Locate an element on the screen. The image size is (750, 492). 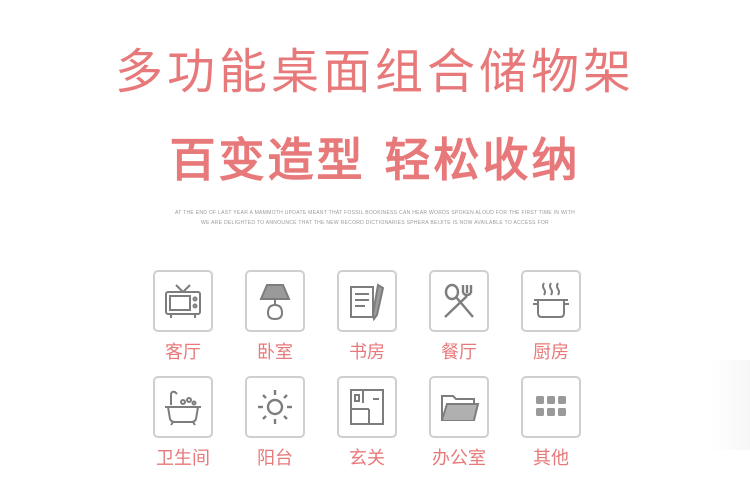
room-label: 其他 is located at coordinates (551, 458).